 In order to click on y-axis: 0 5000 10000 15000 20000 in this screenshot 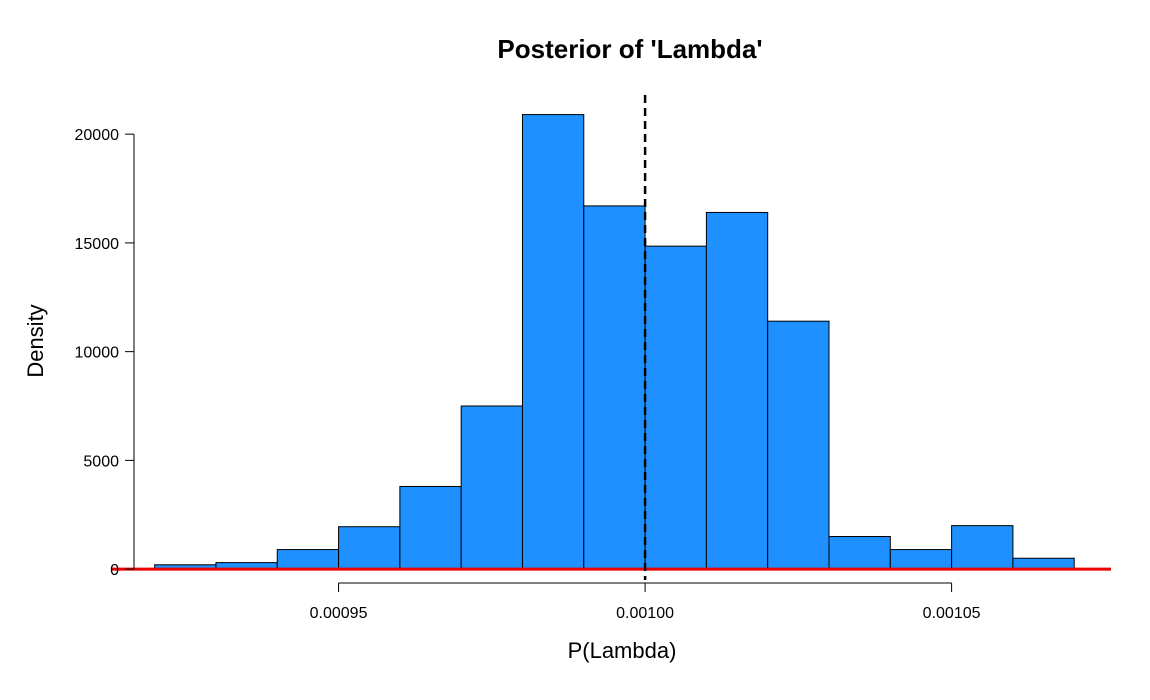, I will do `click(105, 353)`.